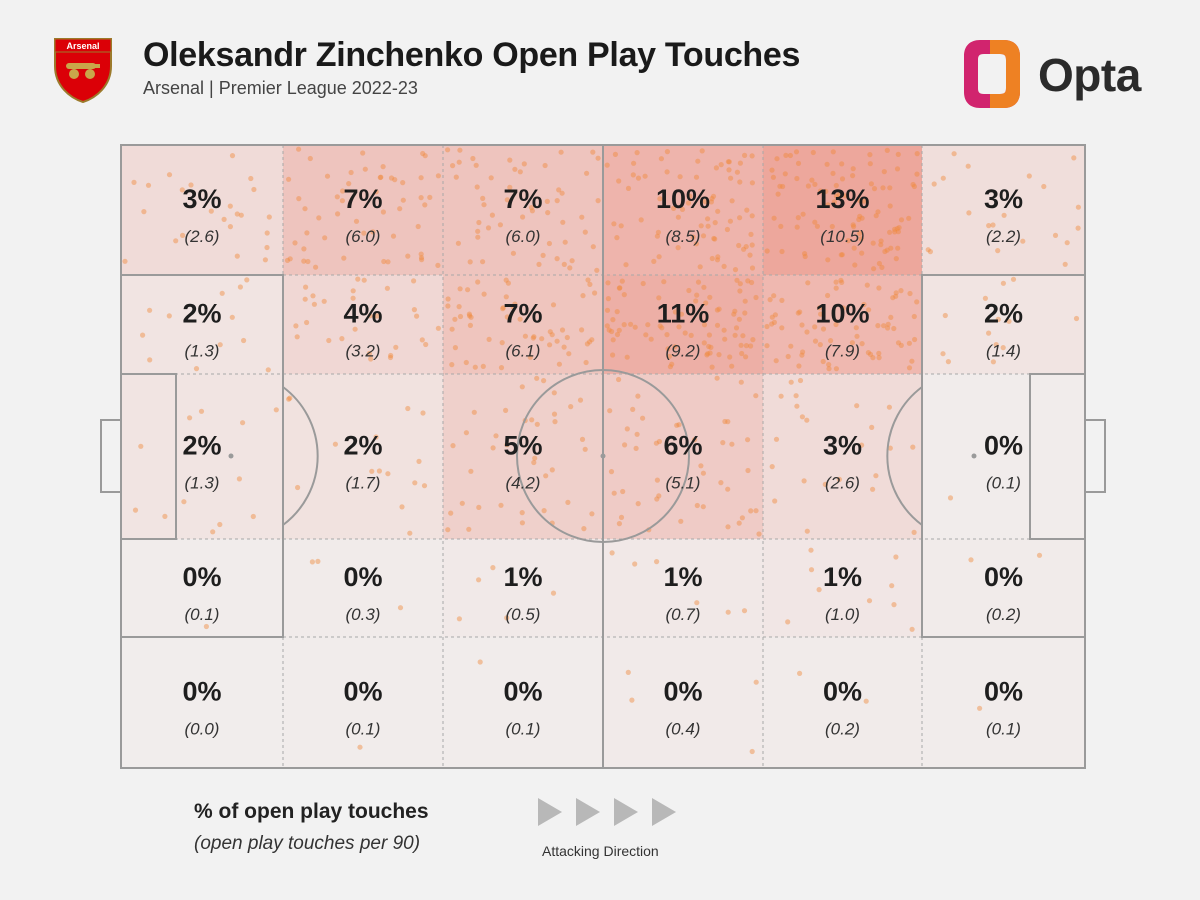 The width and height of the screenshot is (1200, 900). I want to click on zone-percent-label: 11%, so click(683, 314).